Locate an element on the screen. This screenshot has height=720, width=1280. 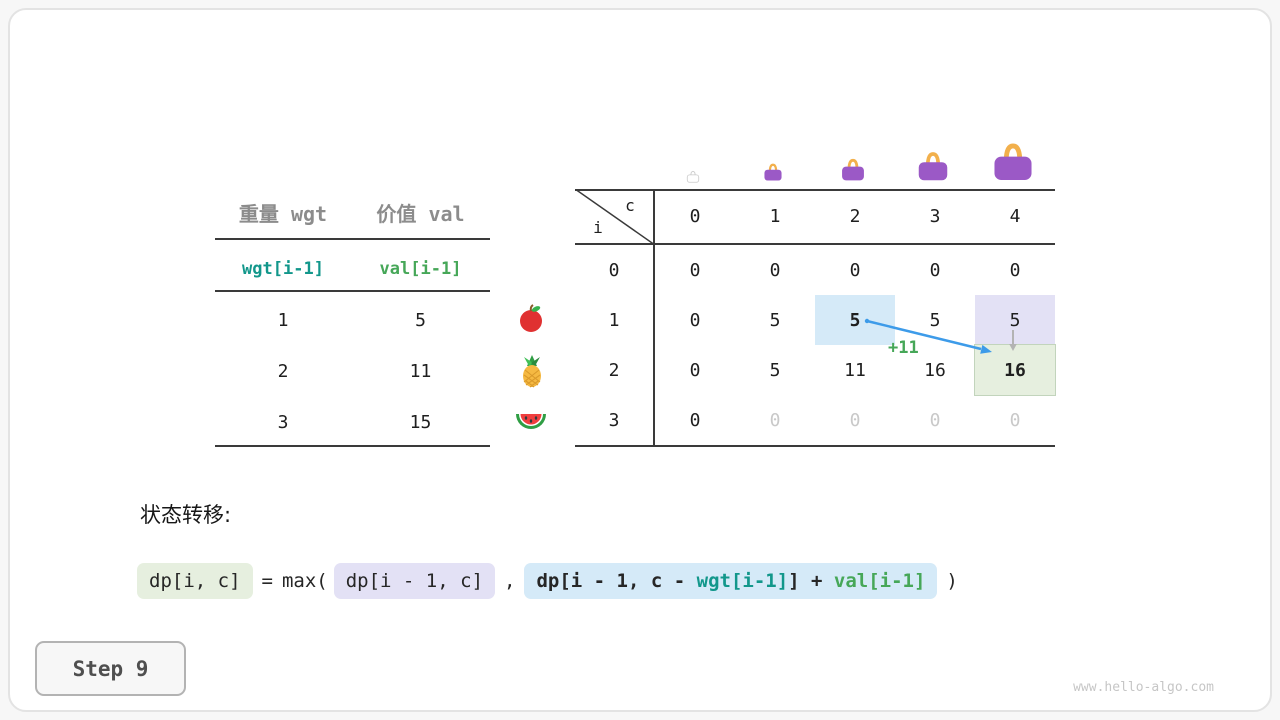
dp-corner-diagonal is located at coordinates (615, 217).